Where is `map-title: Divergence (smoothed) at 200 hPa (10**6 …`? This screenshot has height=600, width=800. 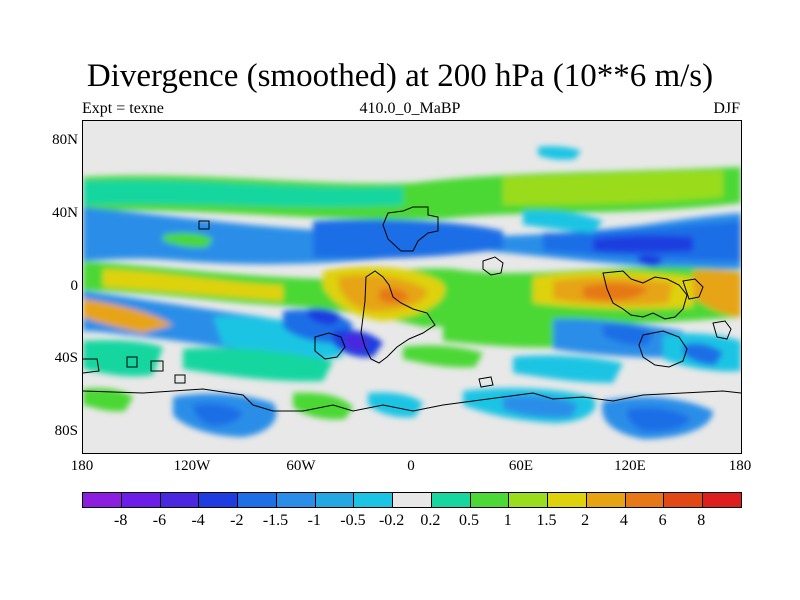
map-title: Divergence (smoothed) at 200 hPa (10**6 … is located at coordinates (400, 76).